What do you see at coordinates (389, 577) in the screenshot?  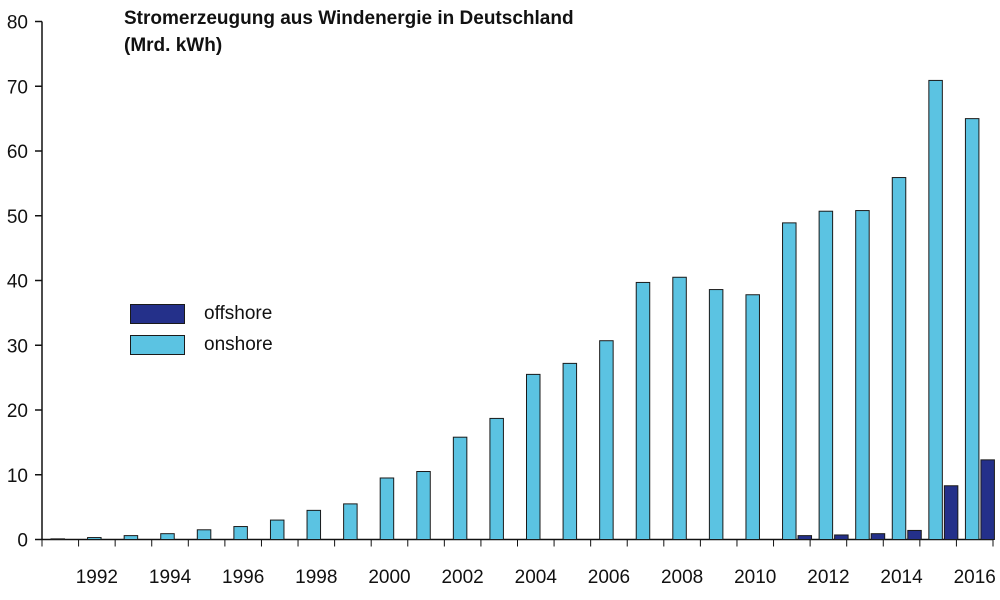 I see `x-tick-label: 2000` at bounding box center [389, 577].